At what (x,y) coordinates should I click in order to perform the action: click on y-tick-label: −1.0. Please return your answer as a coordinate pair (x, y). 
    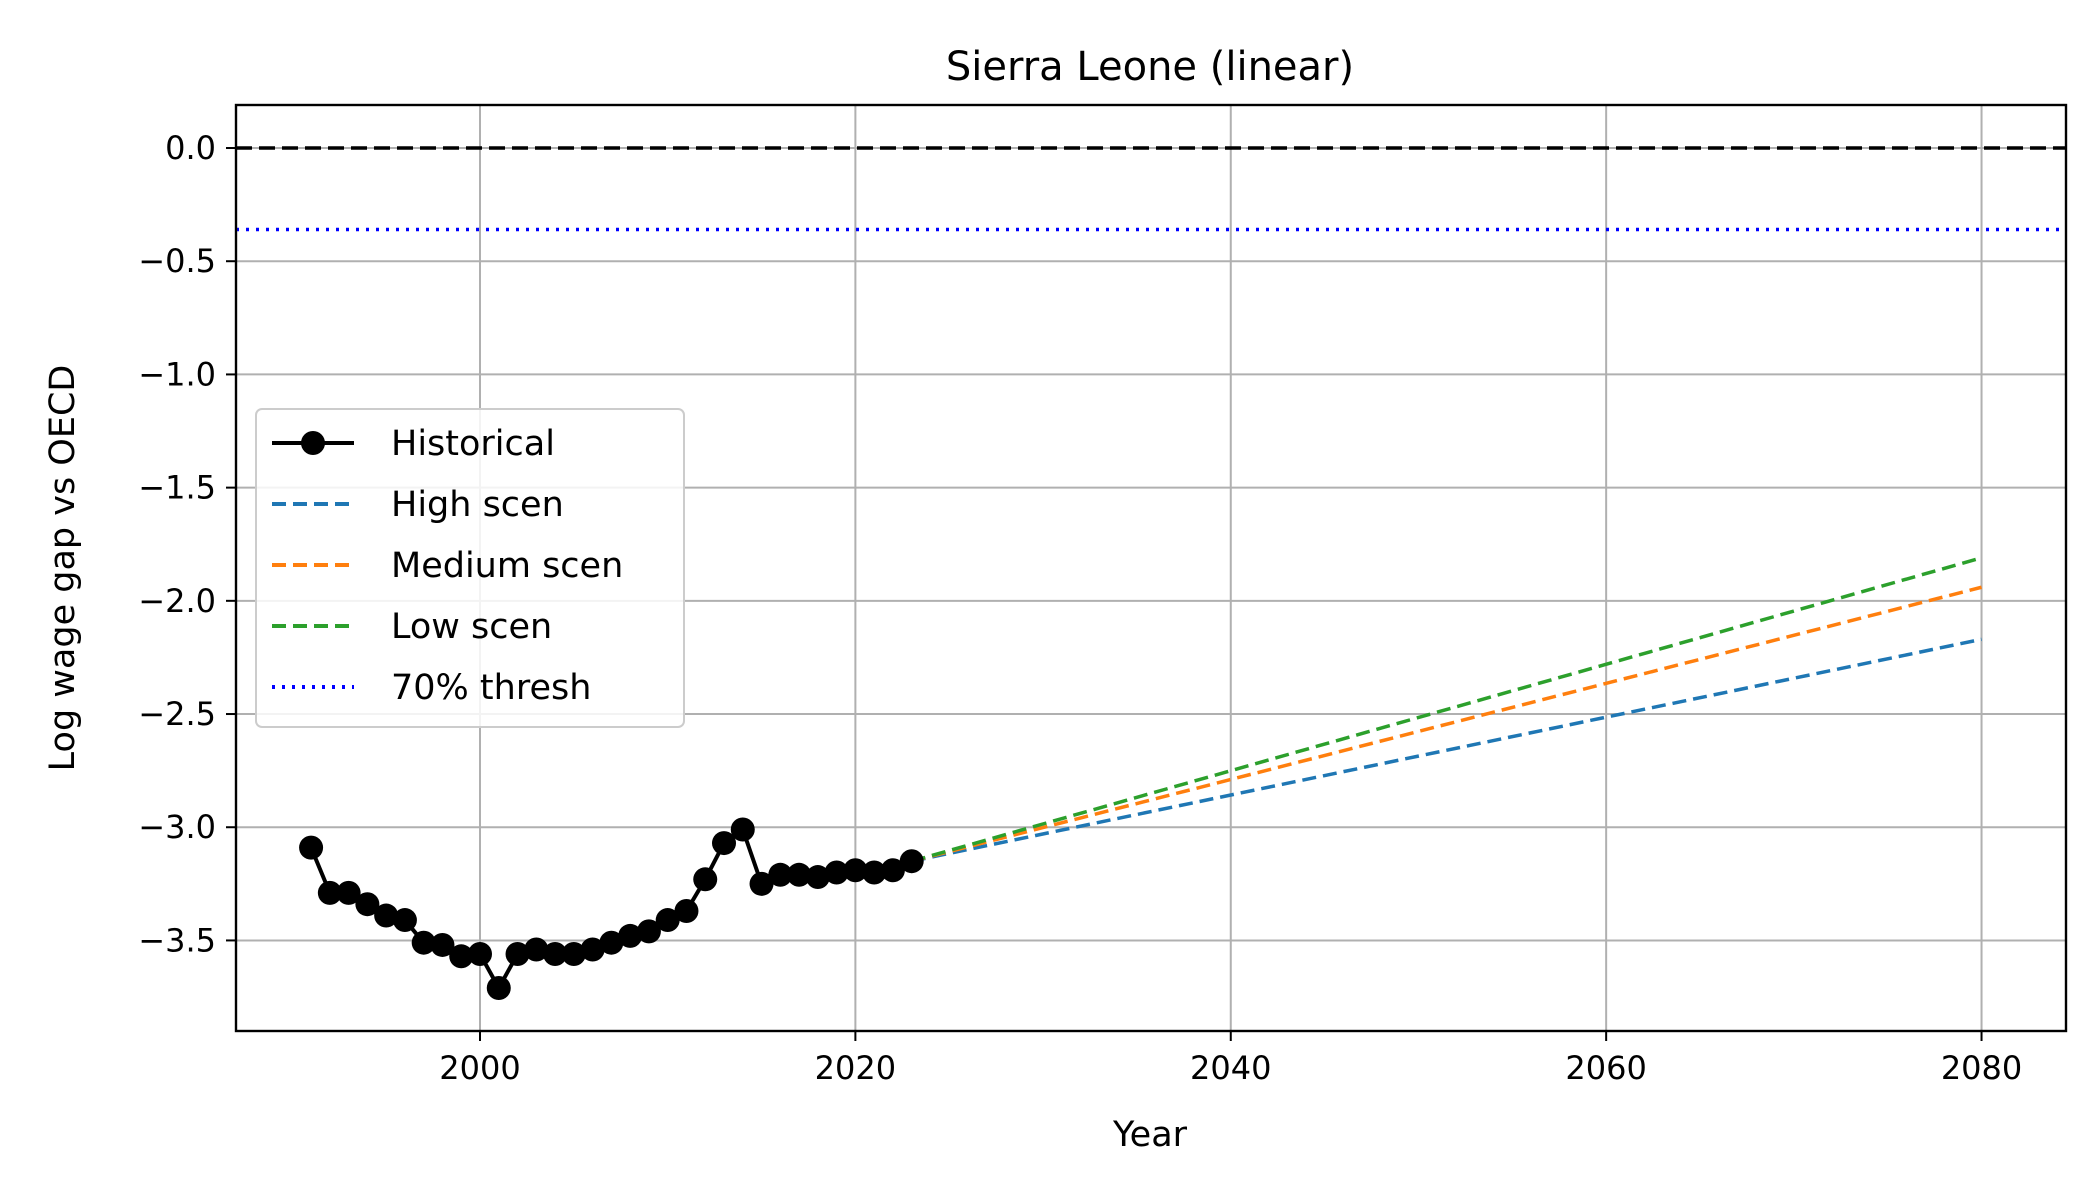
    Looking at the image, I should click on (177, 374).